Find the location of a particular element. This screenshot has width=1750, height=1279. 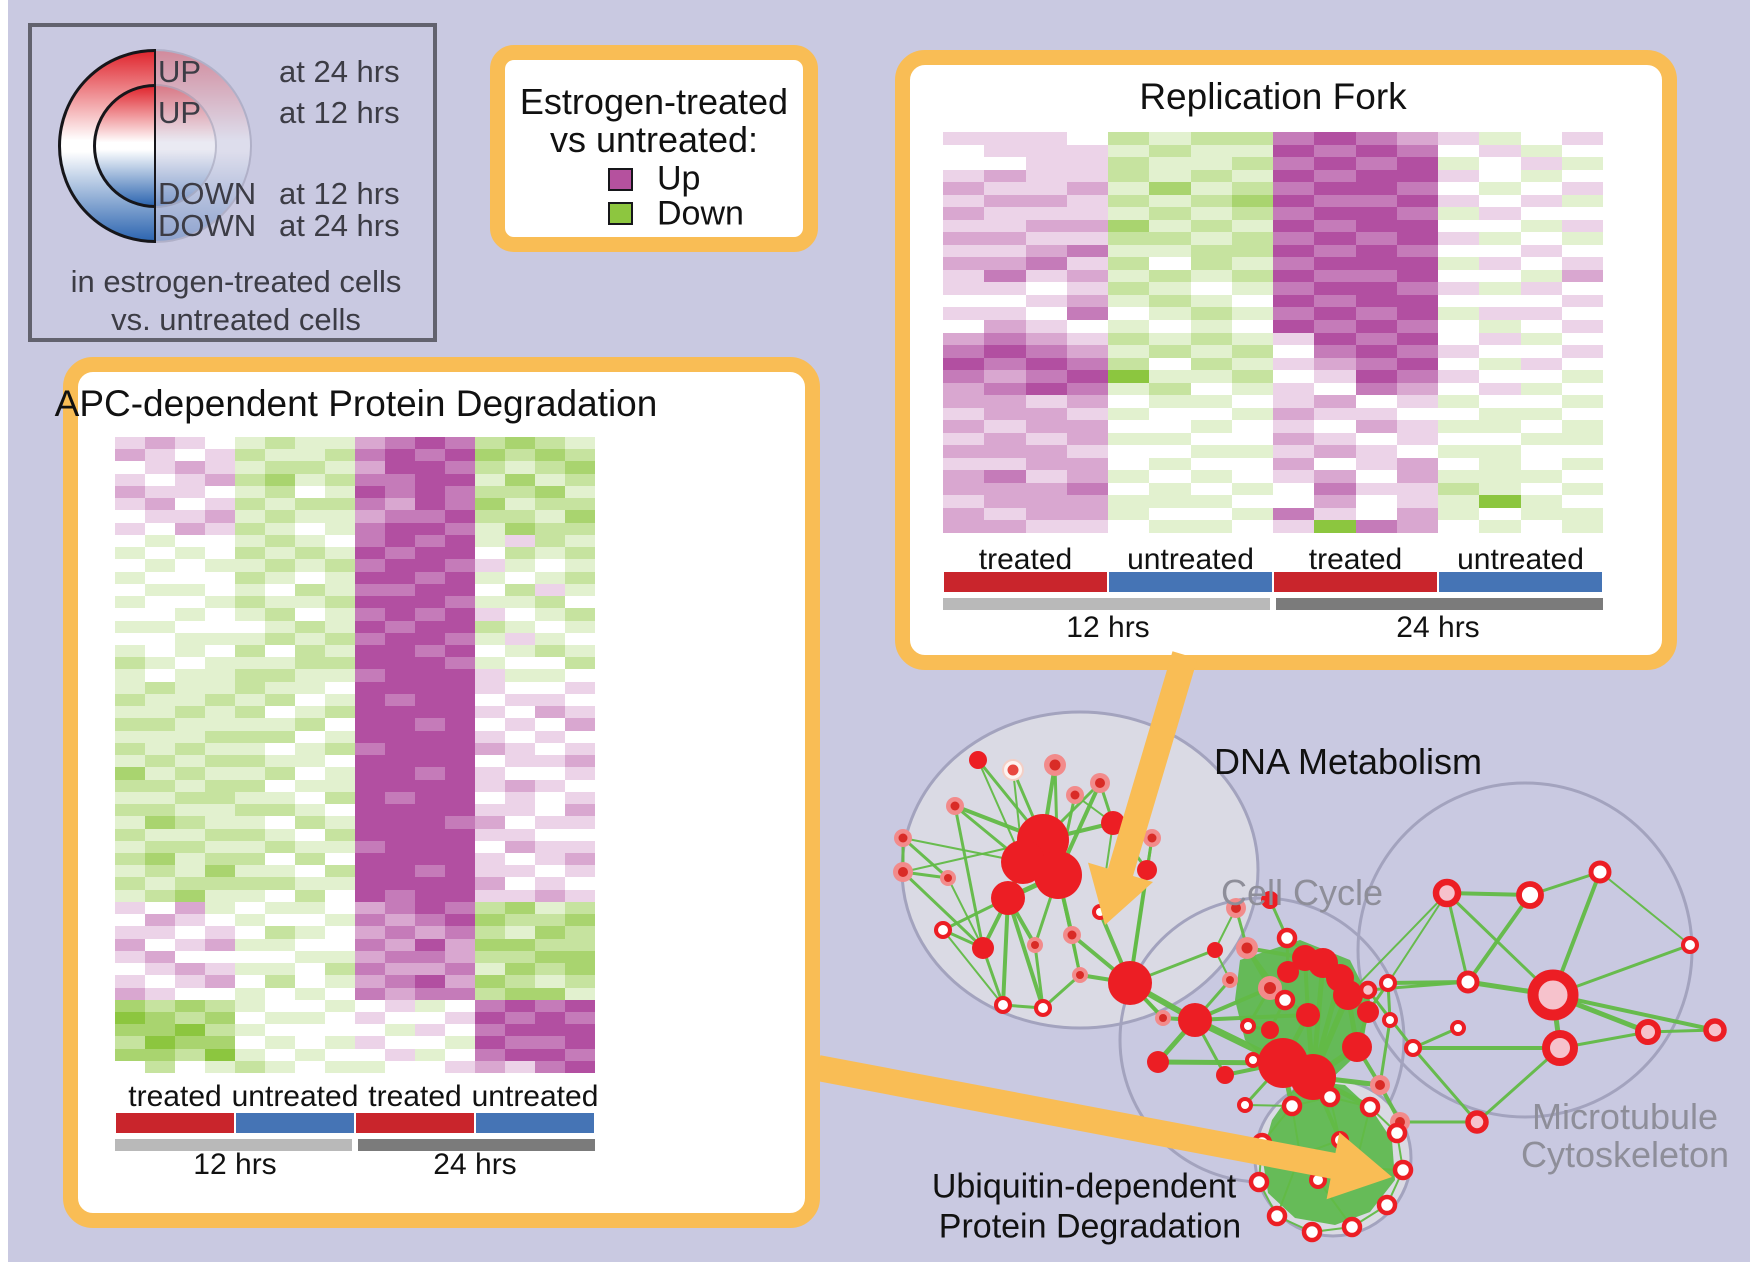

rf-heatmap is located at coordinates (1273, 332).